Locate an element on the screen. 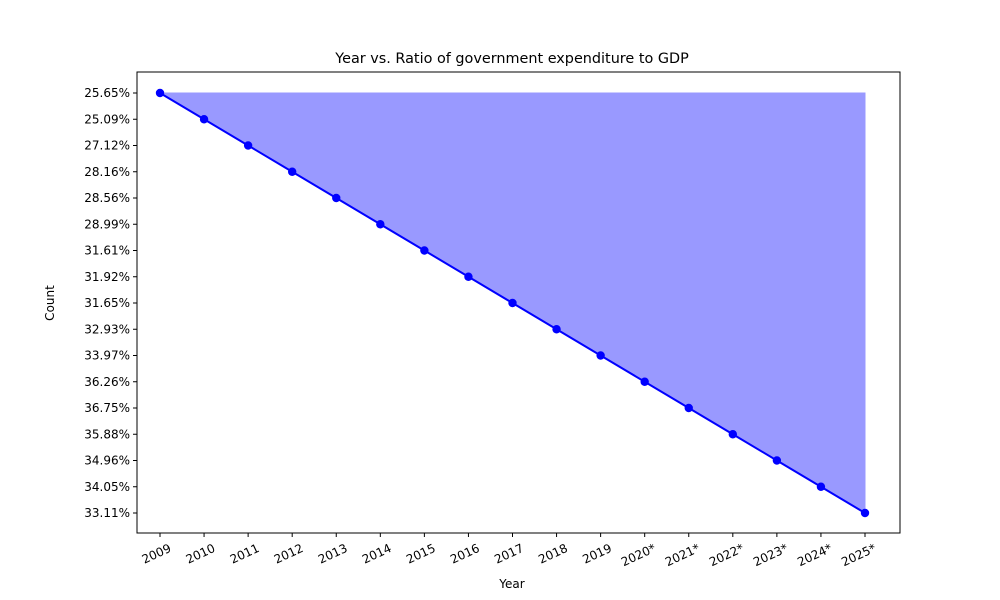  y-tick-label: 31.65% is located at coordinates (107, 303).